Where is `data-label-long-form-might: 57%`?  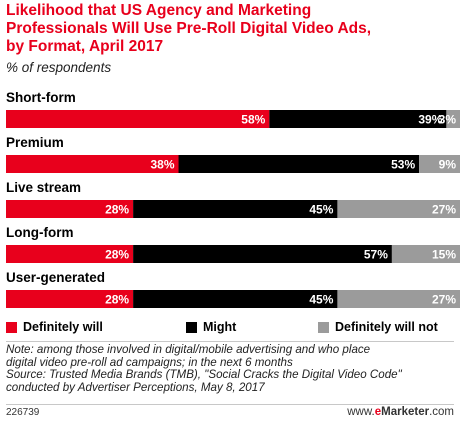
data-label-long-form-might: 57% is located at coordinates (376, 255).